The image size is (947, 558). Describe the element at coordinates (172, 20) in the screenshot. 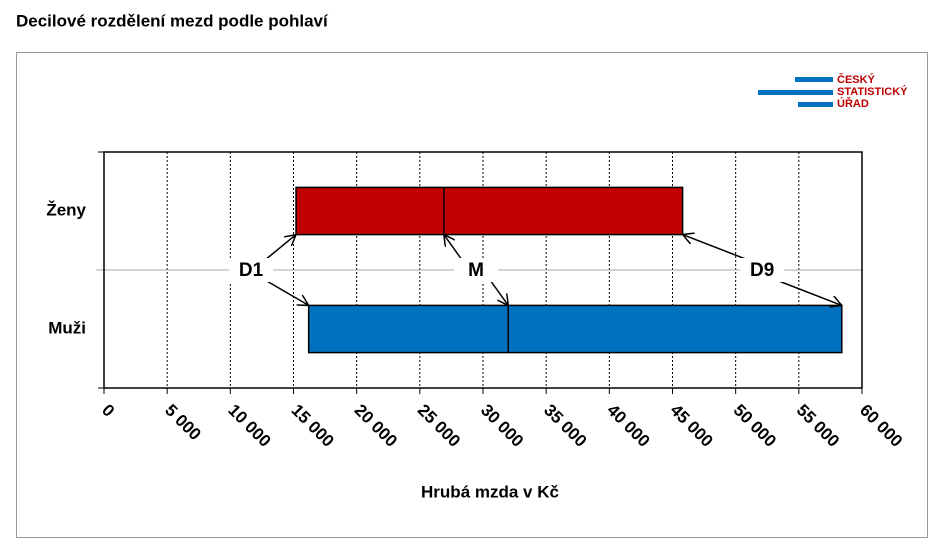

I see `chart-title: Decilové rozdělení mezd podle pohlaví` at that location.